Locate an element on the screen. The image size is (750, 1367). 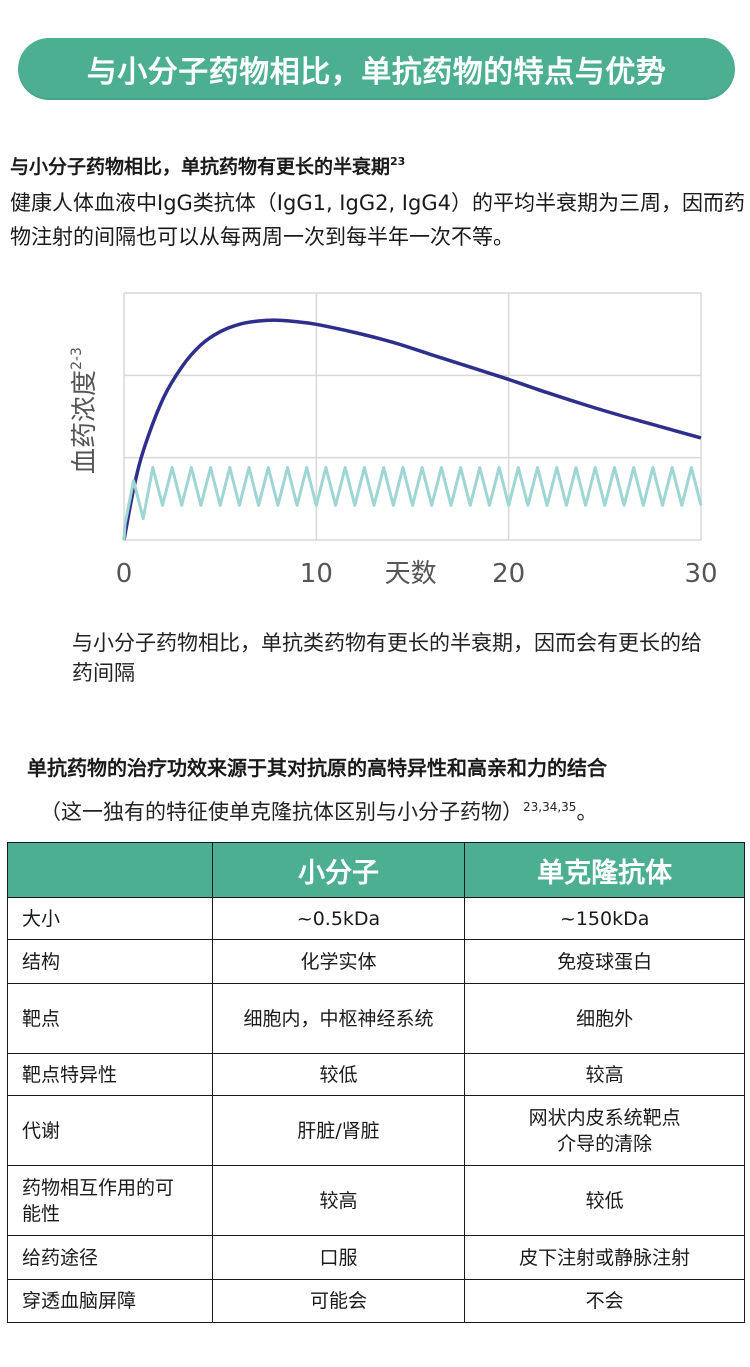
table-cell: ~150kDa is located at coordinates (604, 918).